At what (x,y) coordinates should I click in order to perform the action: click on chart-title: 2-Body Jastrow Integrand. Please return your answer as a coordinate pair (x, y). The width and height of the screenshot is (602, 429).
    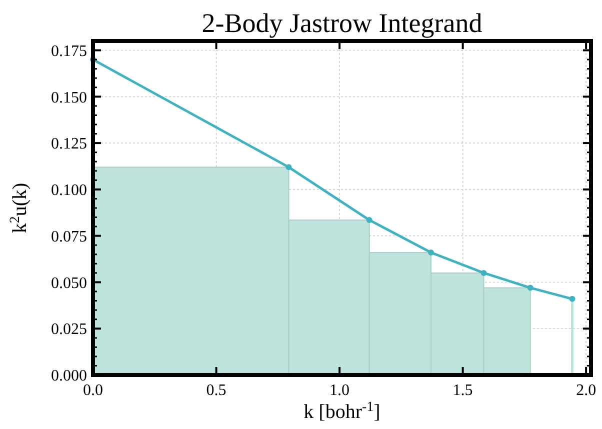
    Looking at the image, I should click on (342, 23).